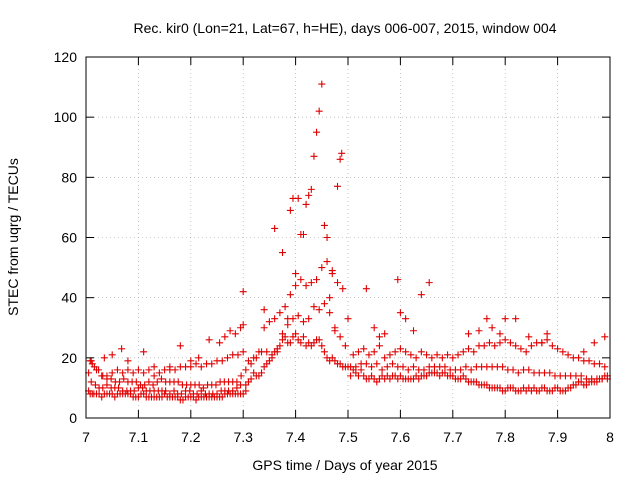  I want to click on x-tick-label: 7.1, so click(139, 437).